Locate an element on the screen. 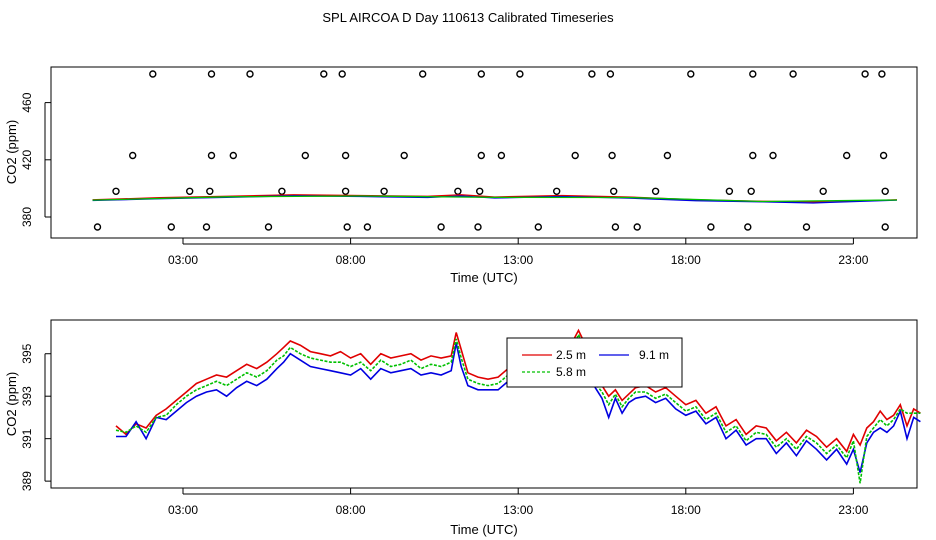 This screenshot has width=936, height=540. legend: 2.5 m 9.1 m 5.8 m is located at coordinates (594, 362).